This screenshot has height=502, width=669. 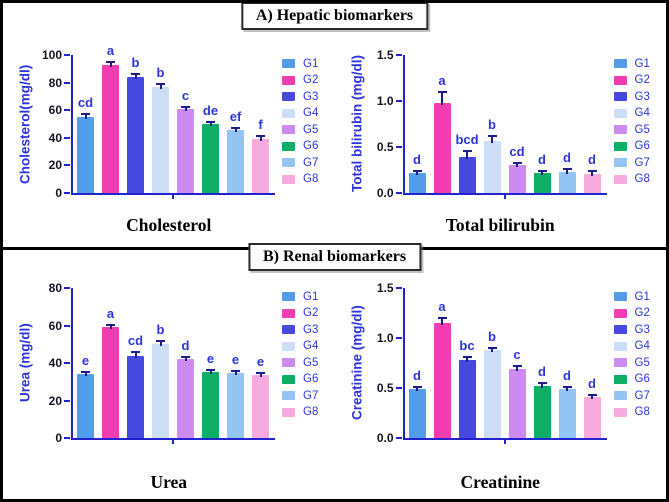 What do you see at coordinates (51, 55) in the screenshot?
I see `y-axis-tick-label: 100` at bounding box center [51, 55].